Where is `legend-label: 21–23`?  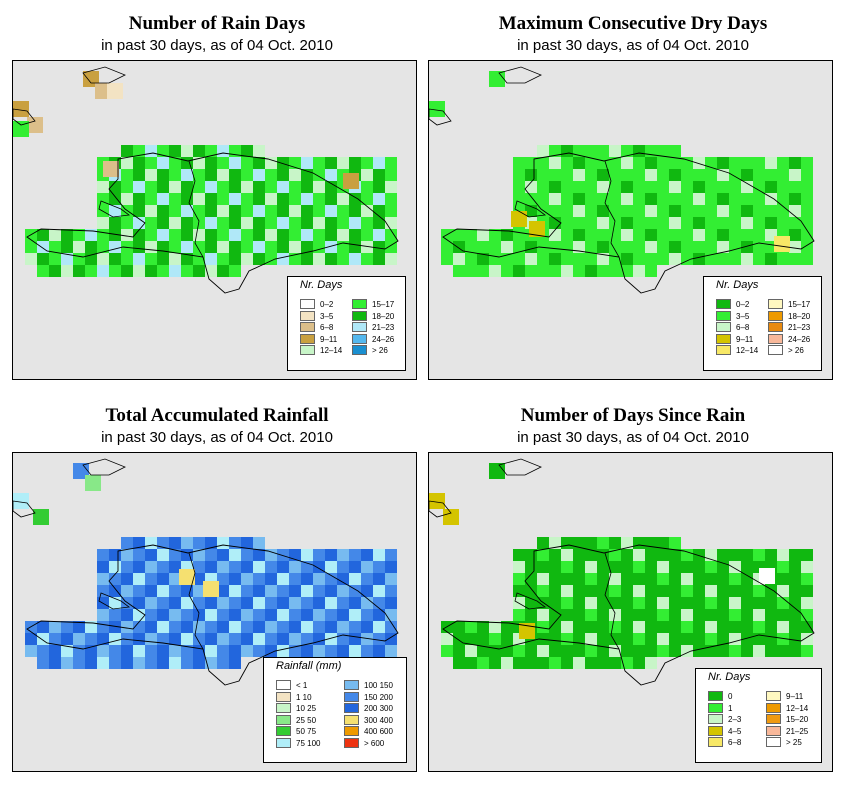
legend-label: 21–23 is located at coordinates (799, 327).